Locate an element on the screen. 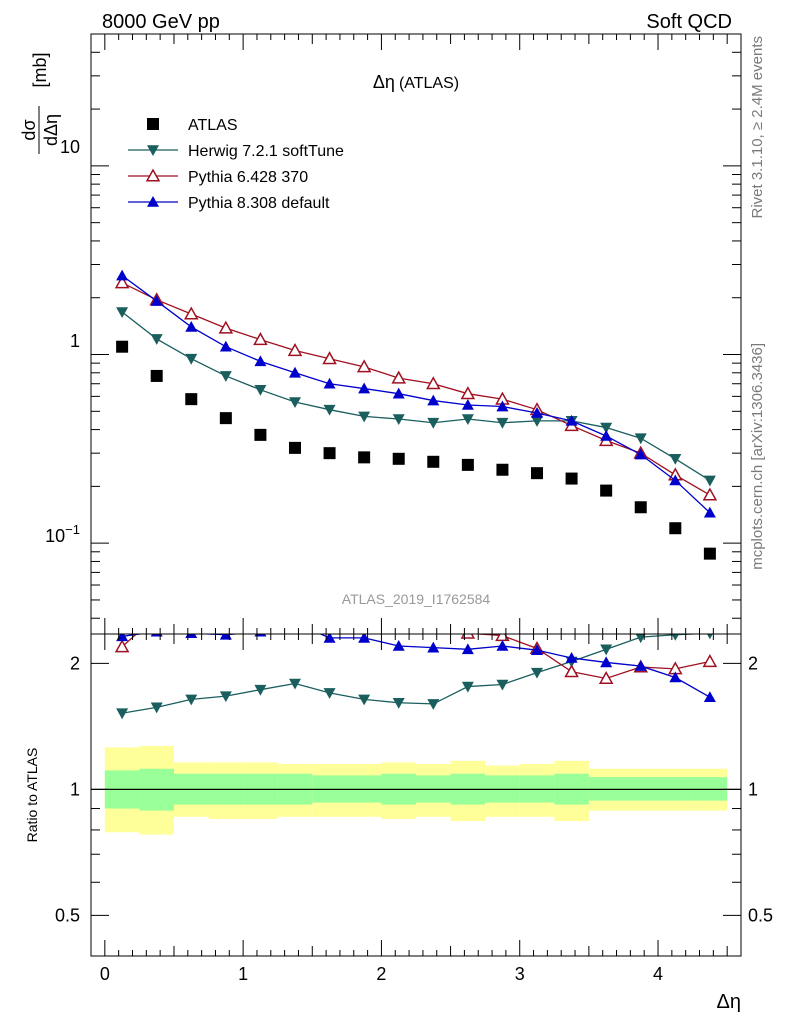 Image resolution: width=786 pixels, height=1024 pixels. ratio-series-pythia8 is located at coordinates (416, 668).